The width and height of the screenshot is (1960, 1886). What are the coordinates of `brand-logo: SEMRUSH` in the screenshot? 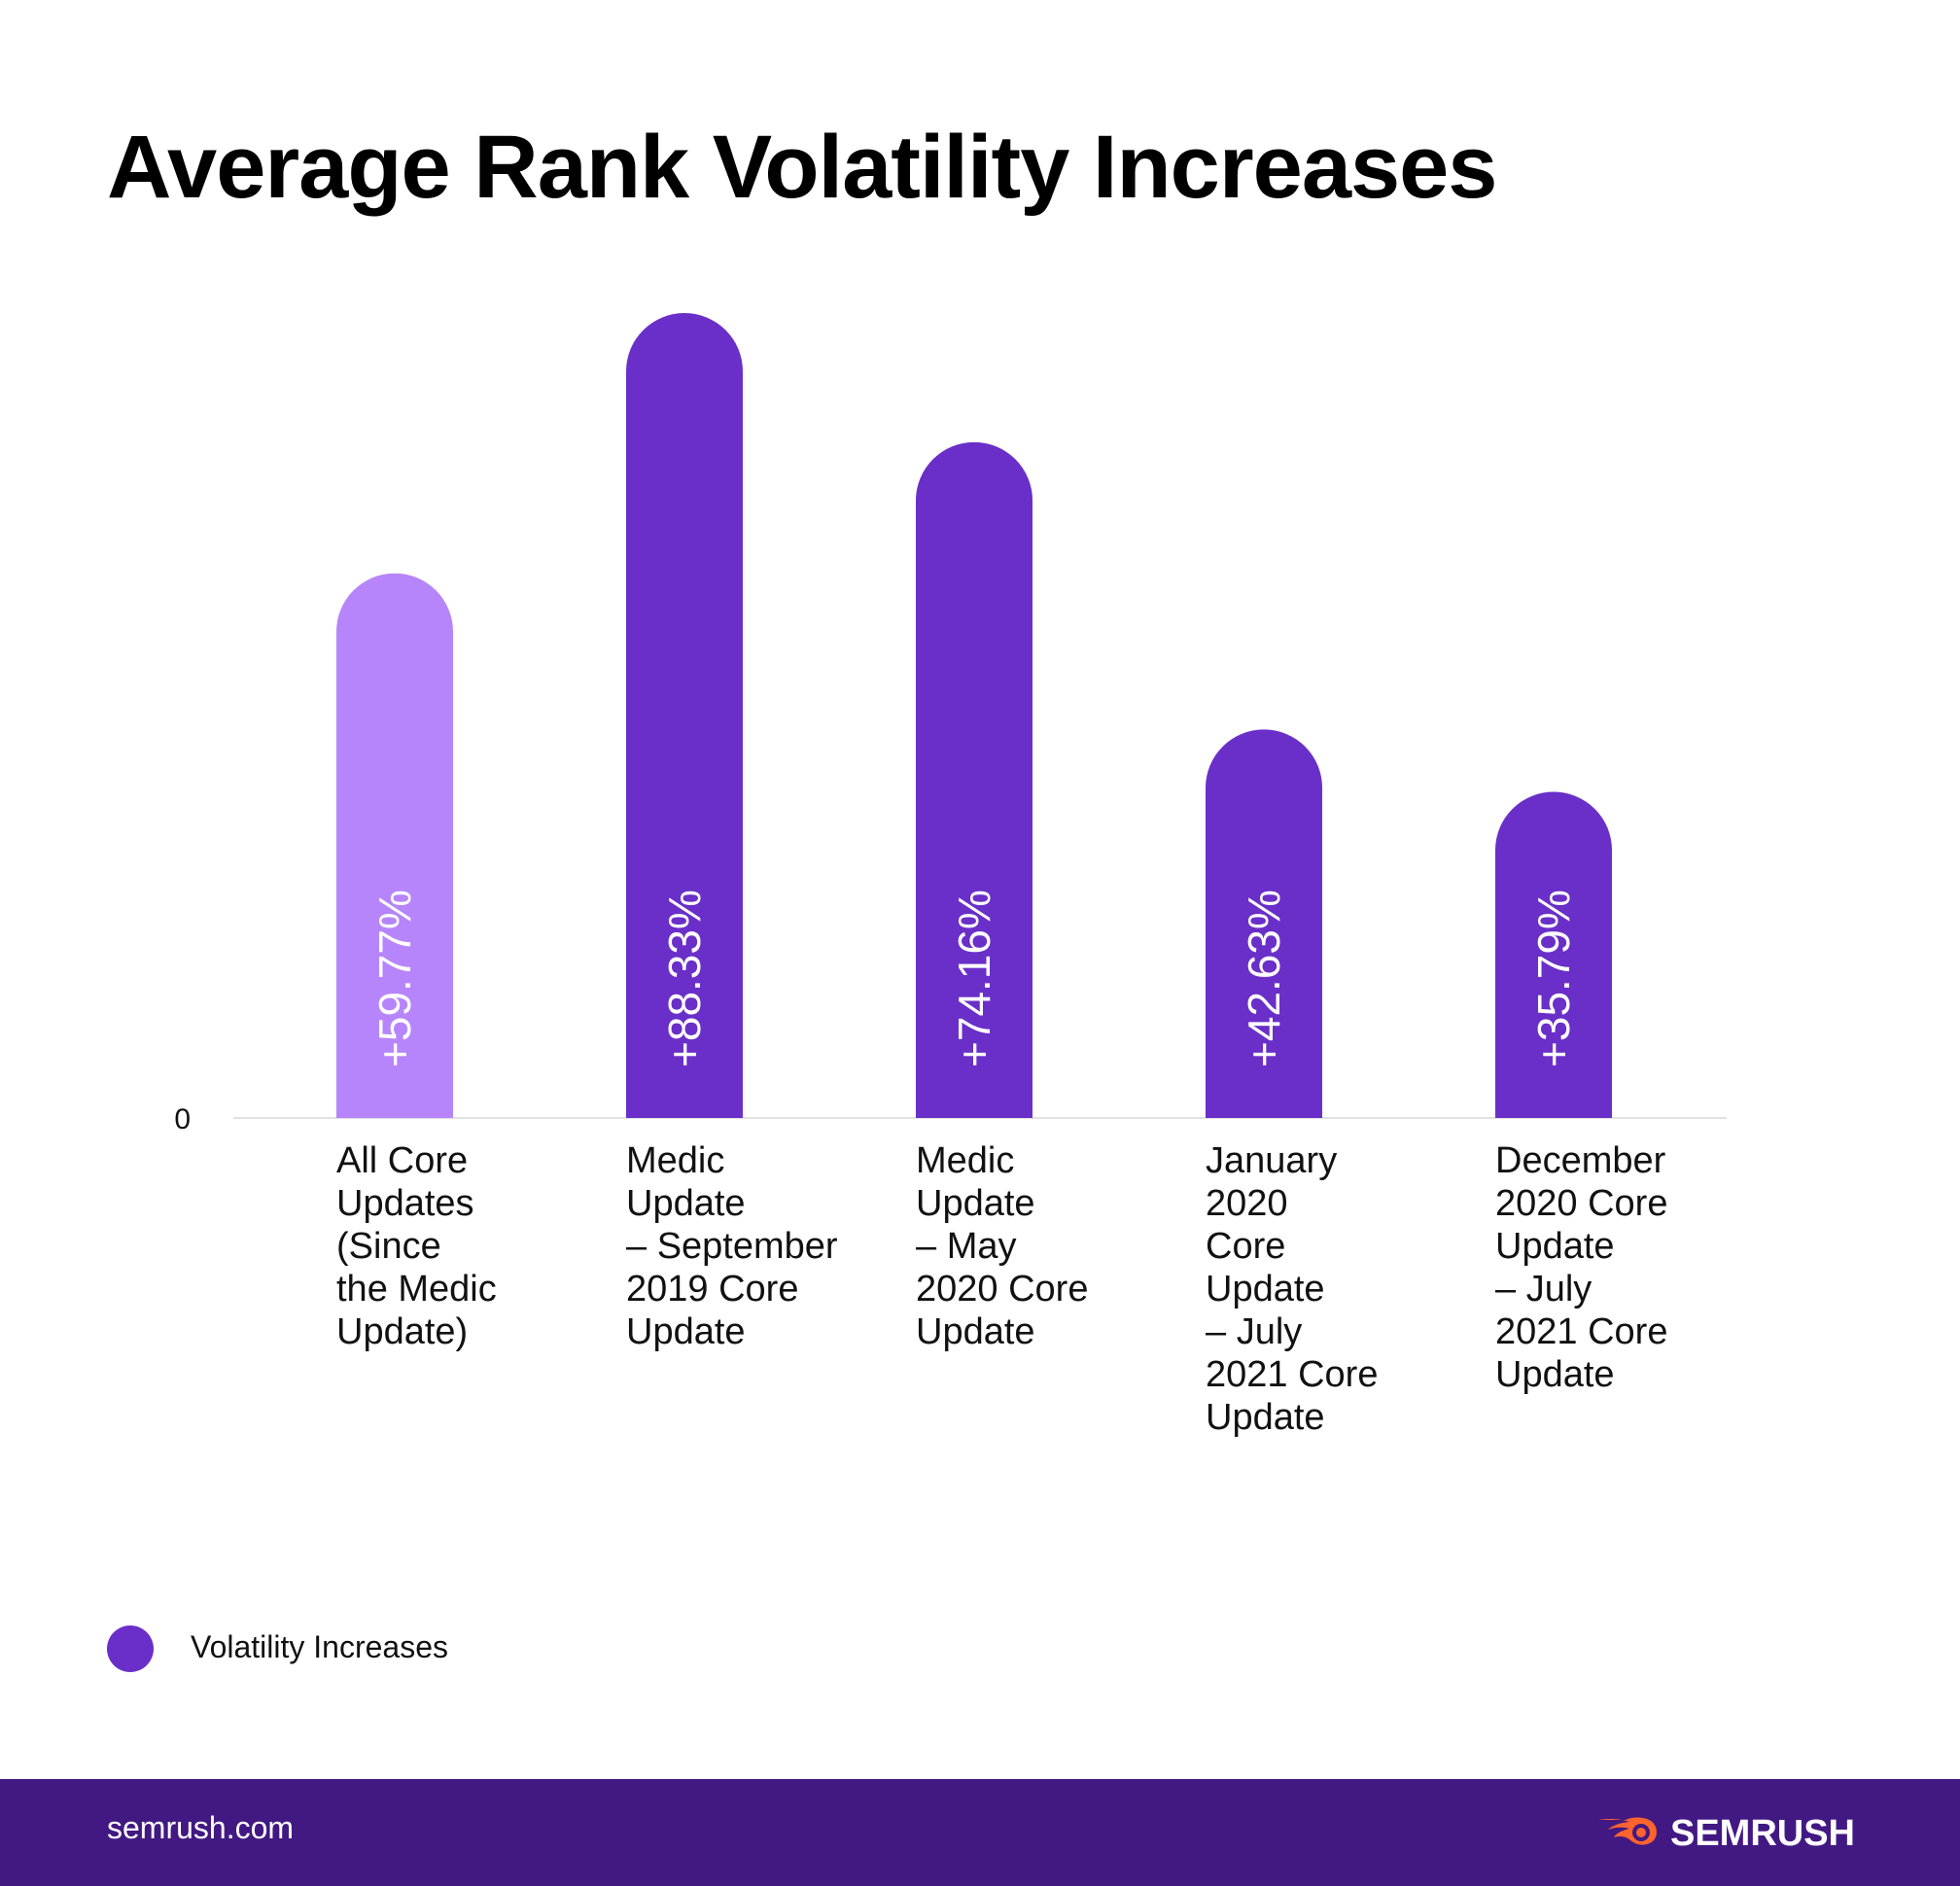 It's located at (1725, 1833).